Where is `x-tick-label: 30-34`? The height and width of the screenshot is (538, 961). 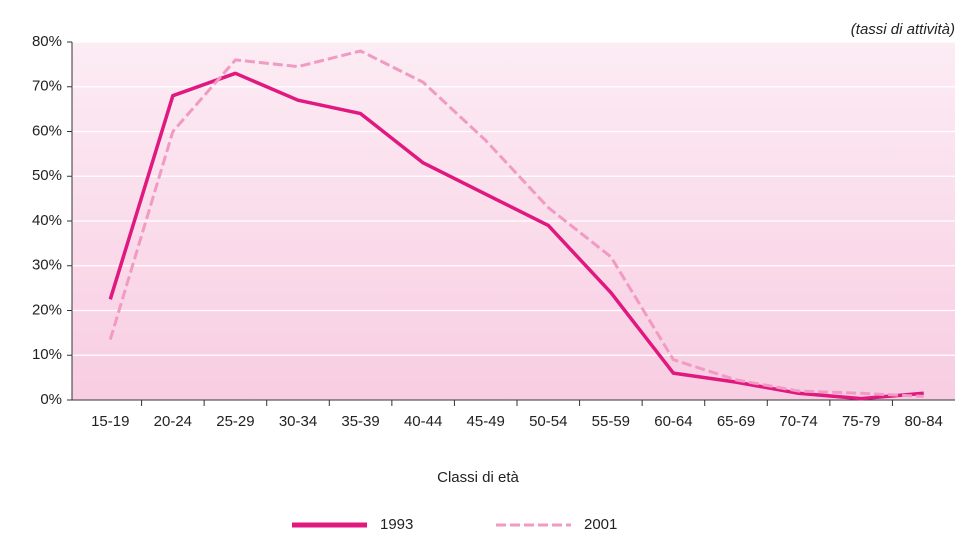 x-tick-label: 30-34 is located at coordinates (298, 421).